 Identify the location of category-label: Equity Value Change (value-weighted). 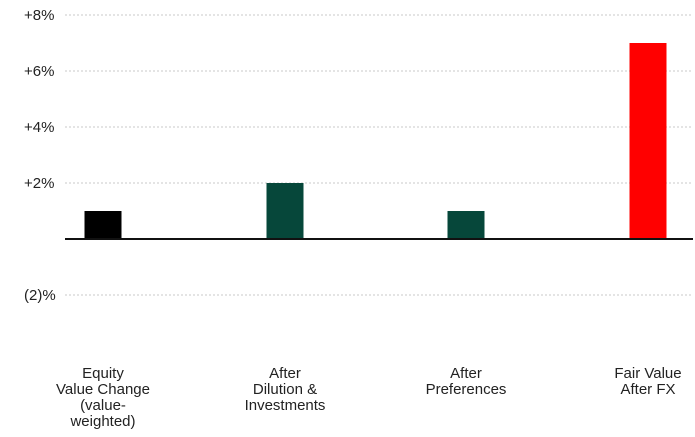
(103, 397).